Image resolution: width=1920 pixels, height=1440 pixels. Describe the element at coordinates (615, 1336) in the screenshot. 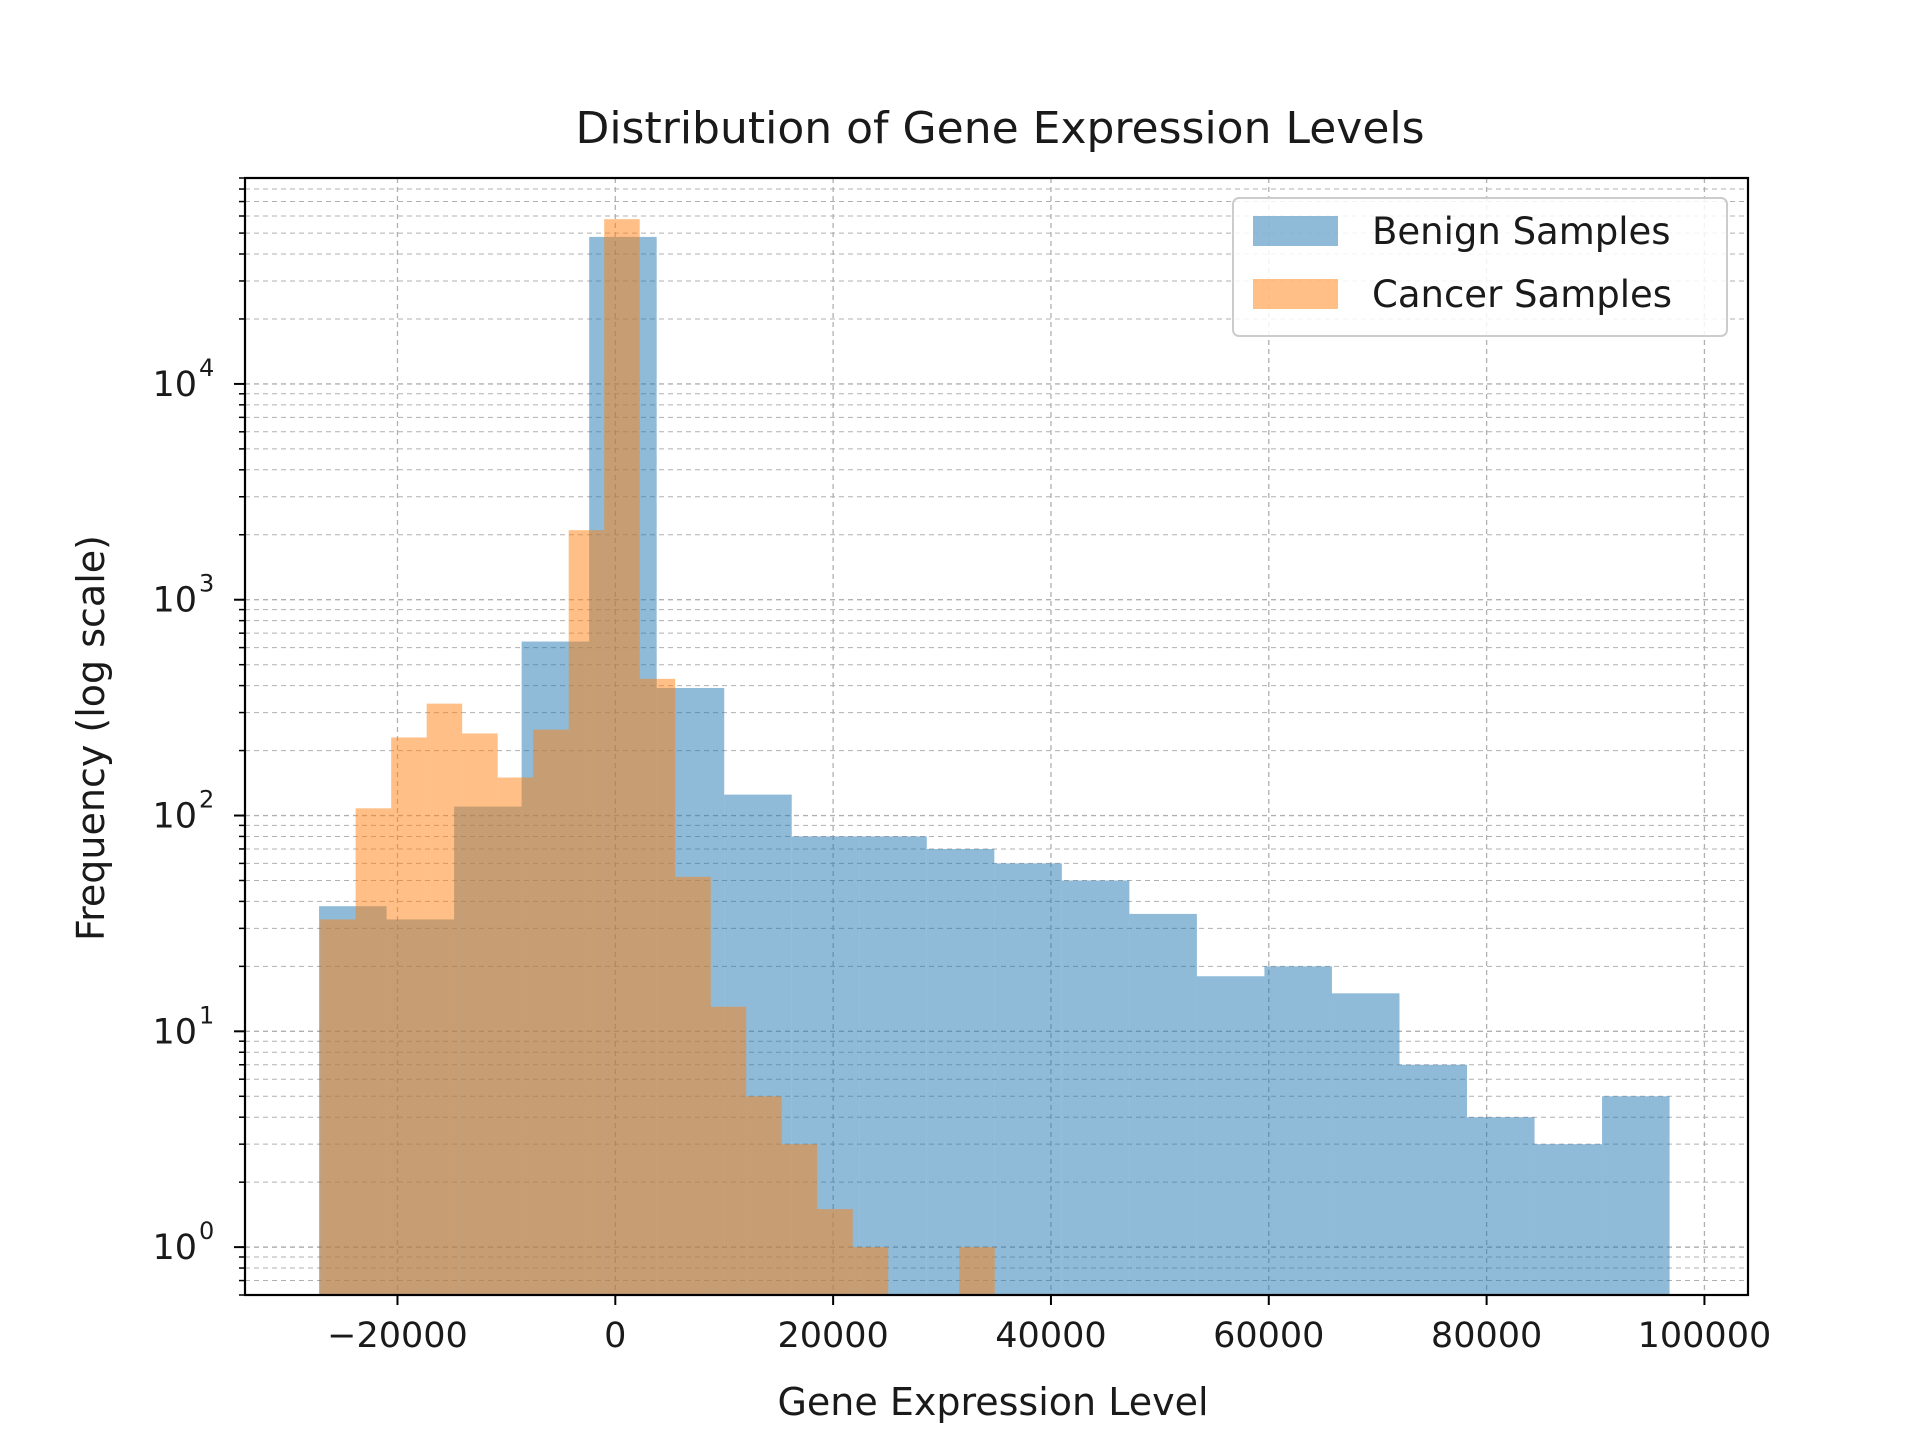

I see `x-tick-label: 0` at that location.